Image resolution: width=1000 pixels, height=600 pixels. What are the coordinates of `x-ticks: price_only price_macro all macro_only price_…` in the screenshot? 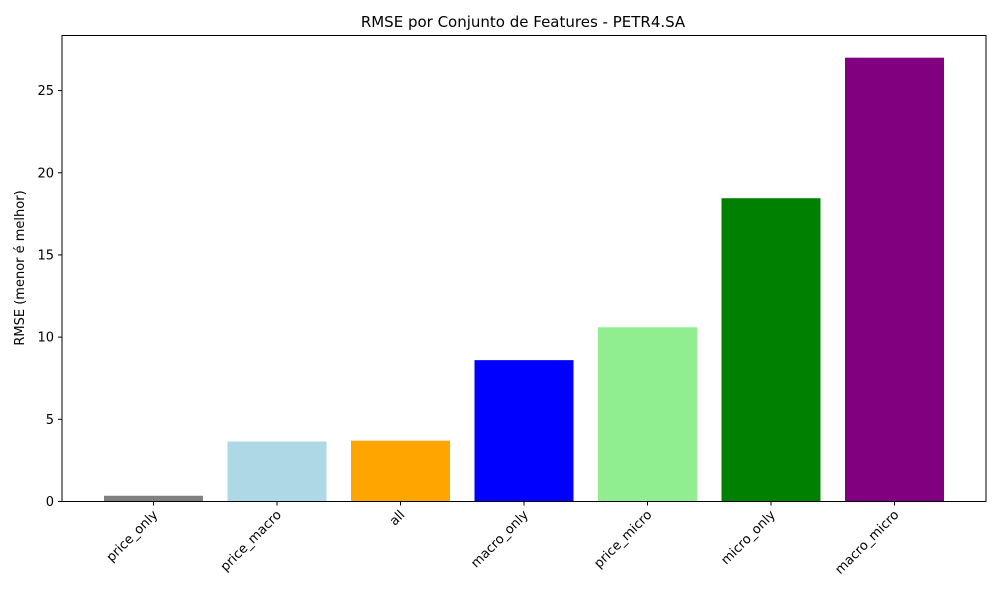 It's located at (503, 539).